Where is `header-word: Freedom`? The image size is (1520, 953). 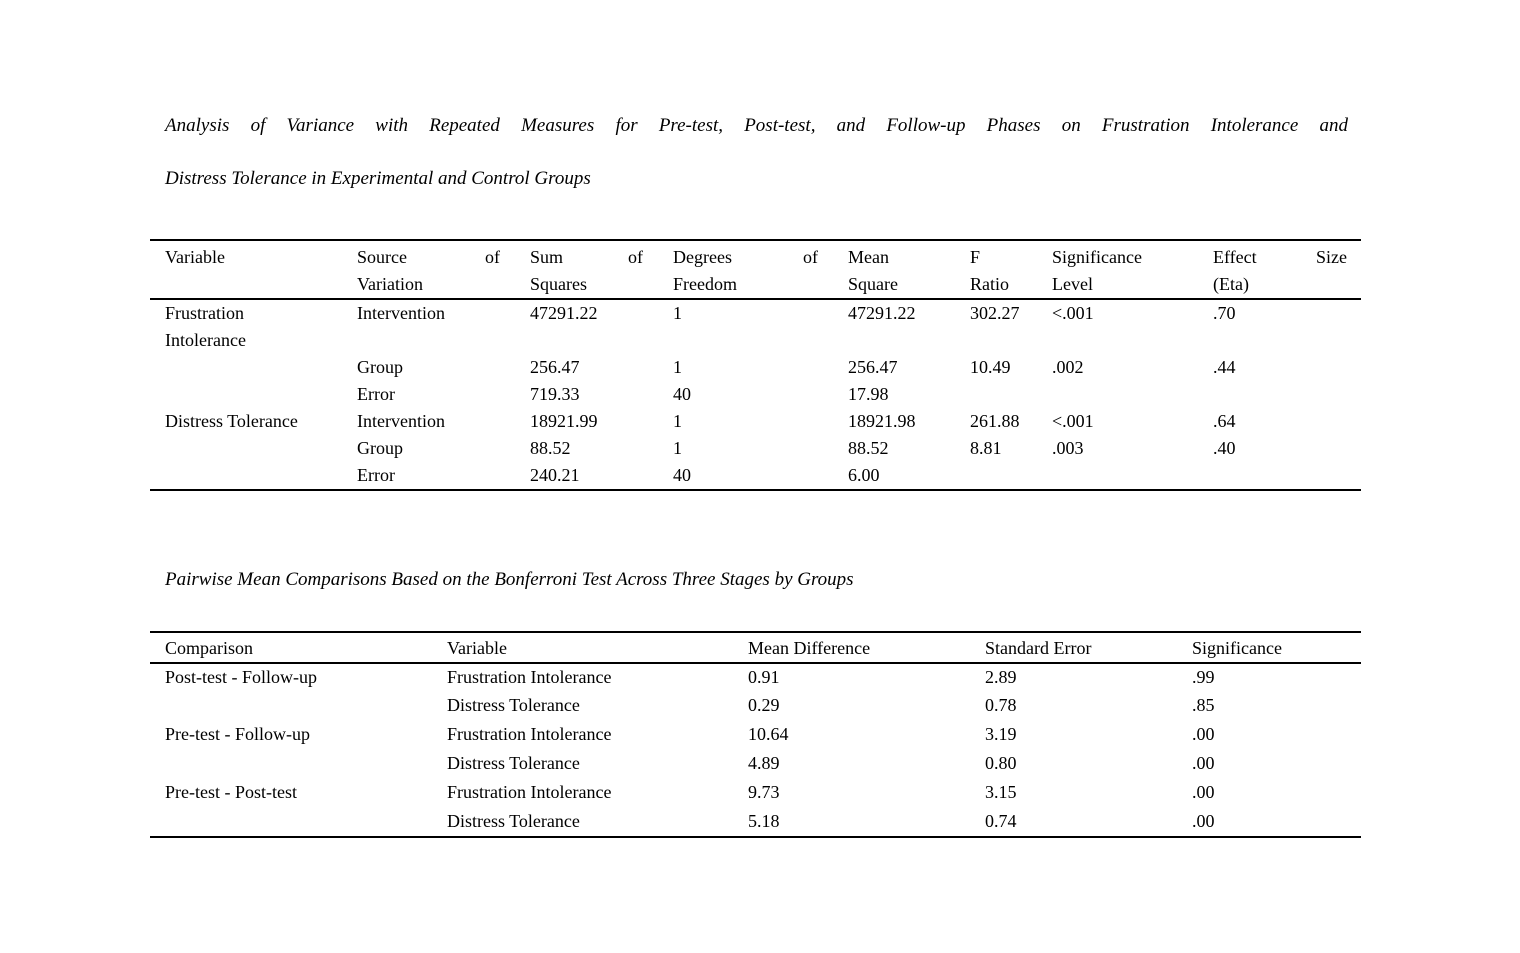 header-word: Freedom is located at coordinates (705, 284).